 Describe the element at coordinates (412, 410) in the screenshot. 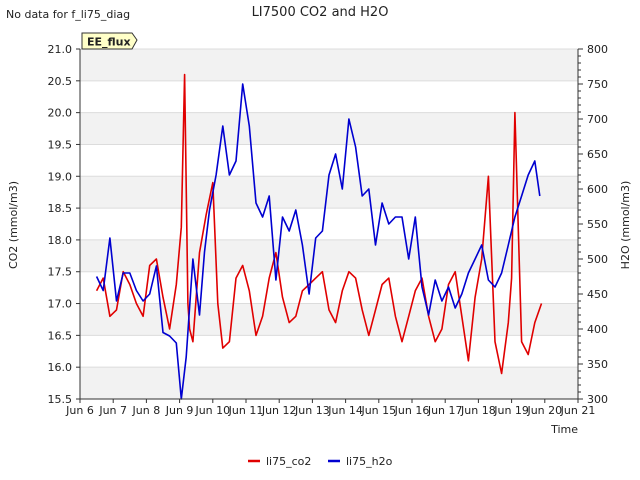

I see `x-tick-label: Jun 16` at that location.